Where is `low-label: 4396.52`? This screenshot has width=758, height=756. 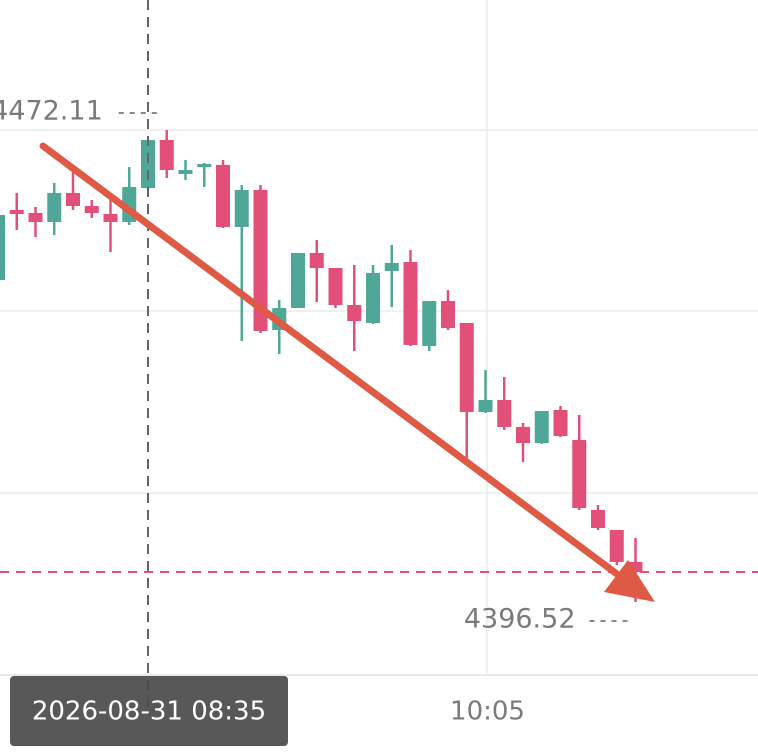
low-label: 4396.52 is located at coordinates (520, 618).